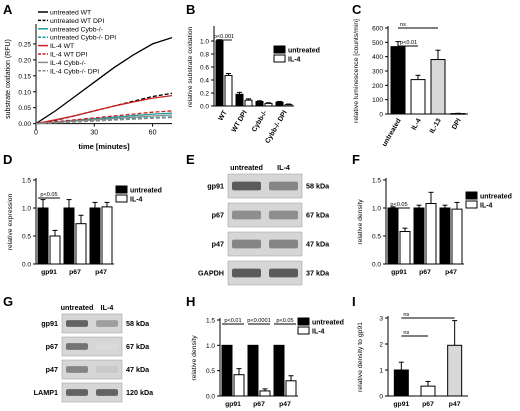  What do you see at coordinates (356, 71) in the screenshot?
I see `y-axis-label: relative luminescence [counts/min]` at bounding box center [356, 71].